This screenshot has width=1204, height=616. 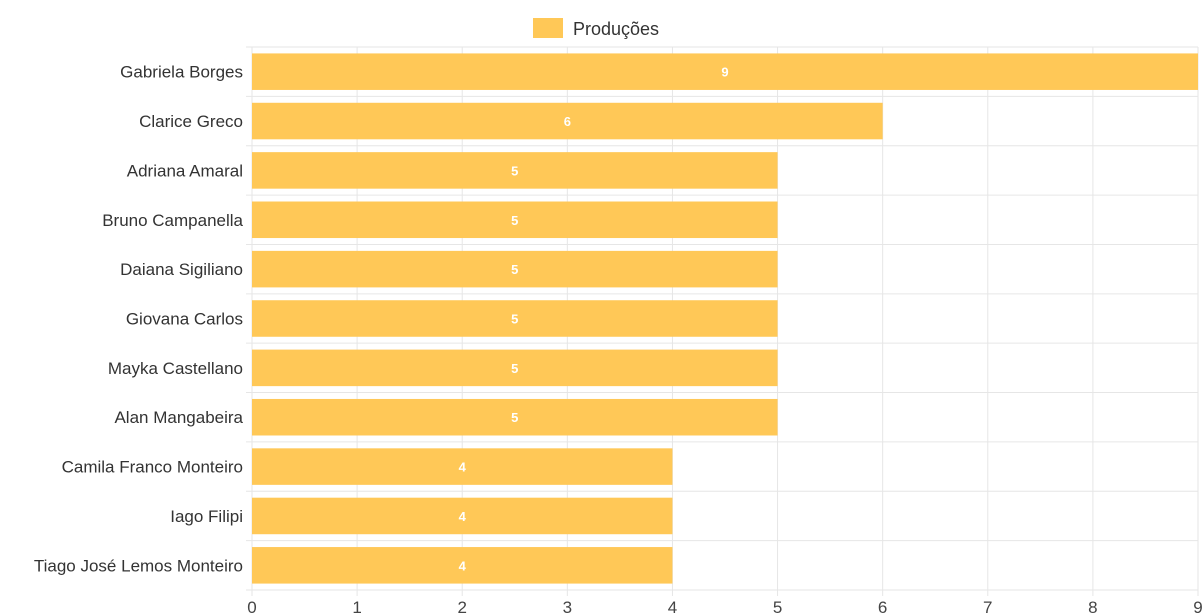 I want to click on category-label: Clarice Greco, so click(x=191, y=121).